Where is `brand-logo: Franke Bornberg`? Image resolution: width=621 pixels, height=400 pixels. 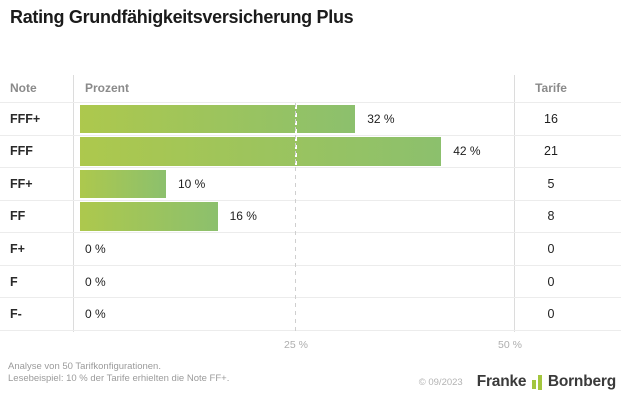 brand-logo: Franke Bornberg is located at coordinates (546, 382).